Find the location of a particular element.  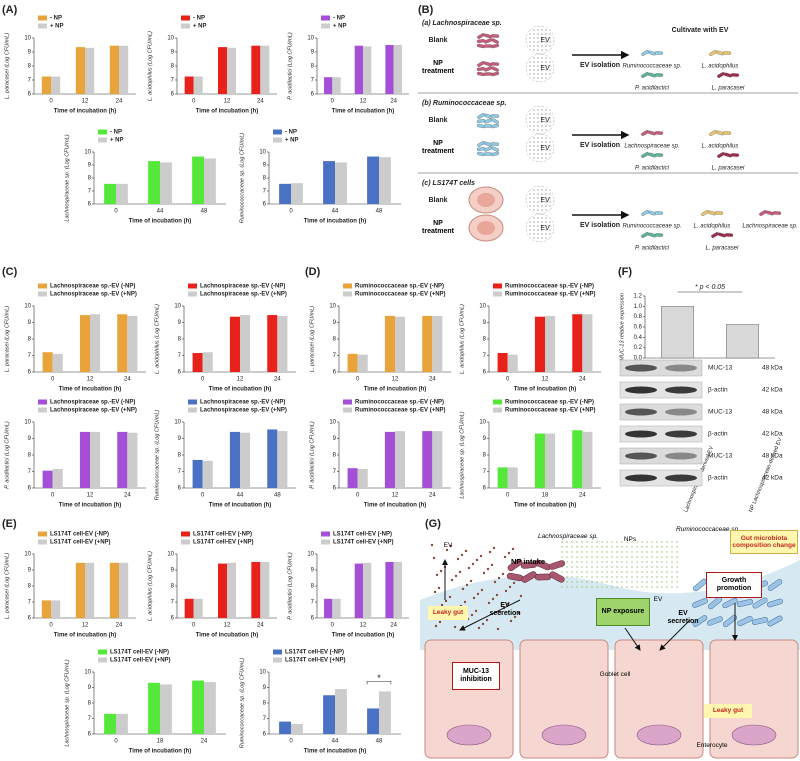

g-label-box: MUC-13 inhibition is located at coordinates (476, 676).